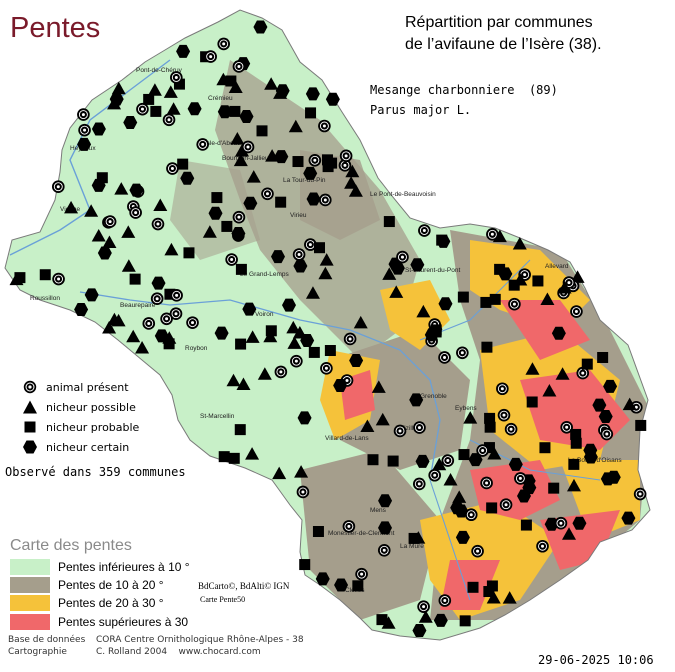  What do you see at coordinates (37, 652) in the screenshot?
I see `footer-carto-label: Cartographie` at bounding box center [37, 652].